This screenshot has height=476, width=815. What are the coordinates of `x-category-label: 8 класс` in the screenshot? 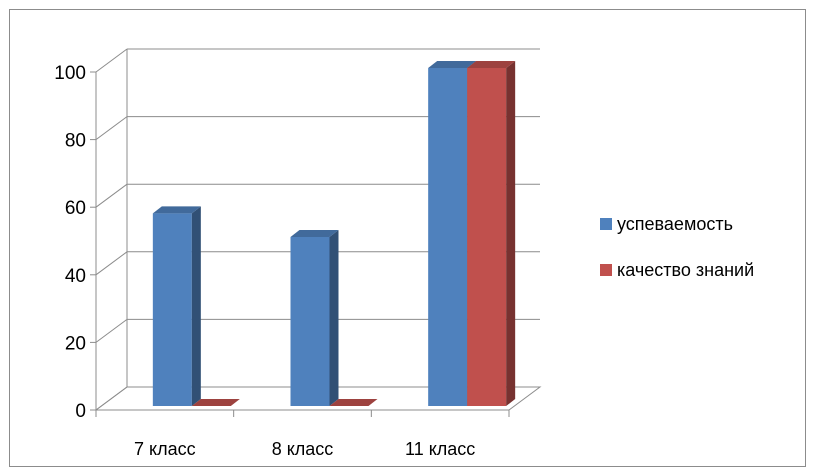 It's located at (303, 449).